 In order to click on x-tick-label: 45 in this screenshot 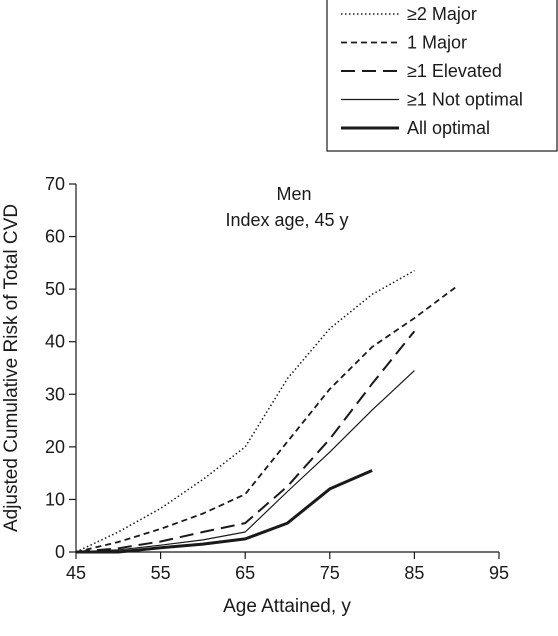, I will do `click(76, 573)`.